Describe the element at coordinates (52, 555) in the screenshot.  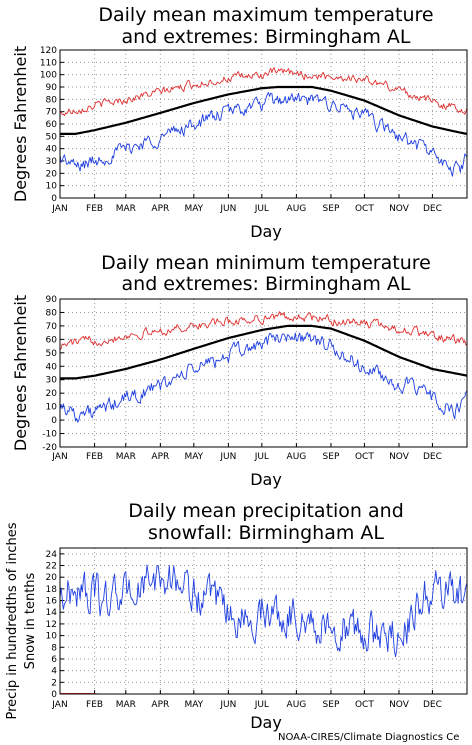
I see `y-tick-label: 24` at that location.